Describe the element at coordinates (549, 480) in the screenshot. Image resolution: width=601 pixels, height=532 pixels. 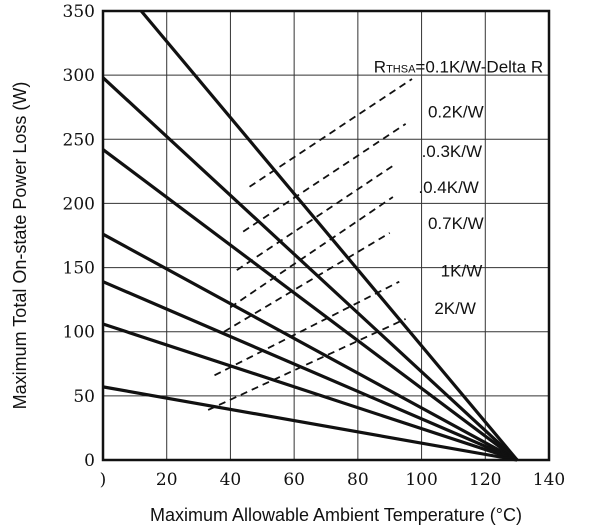
I see `x-tick-label: 140` at that location.